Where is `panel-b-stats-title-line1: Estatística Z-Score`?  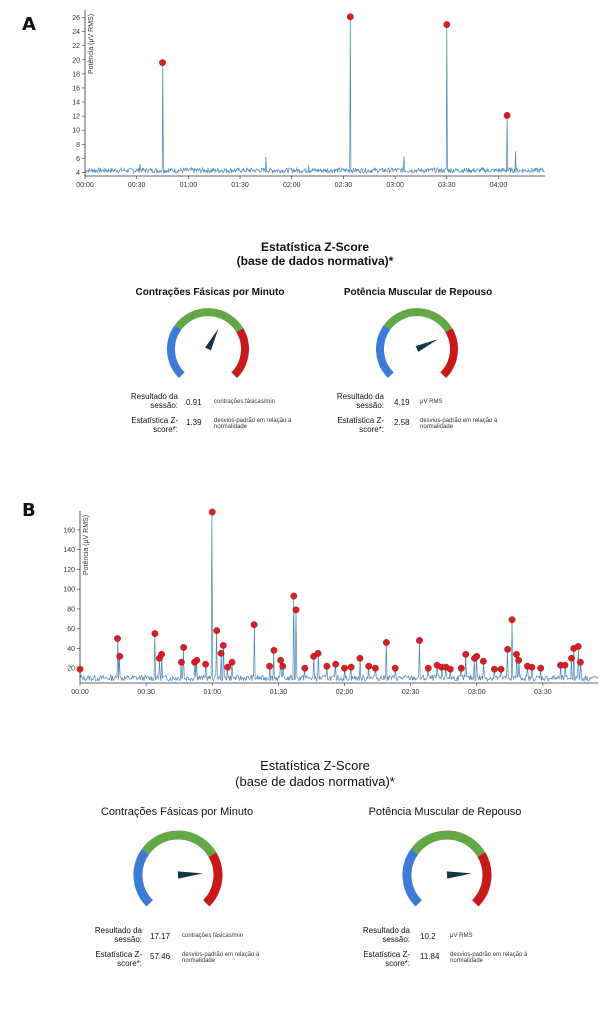
panel-b-stats-title-line1: Estatística Z-Score is located at coordinates (315, 765).